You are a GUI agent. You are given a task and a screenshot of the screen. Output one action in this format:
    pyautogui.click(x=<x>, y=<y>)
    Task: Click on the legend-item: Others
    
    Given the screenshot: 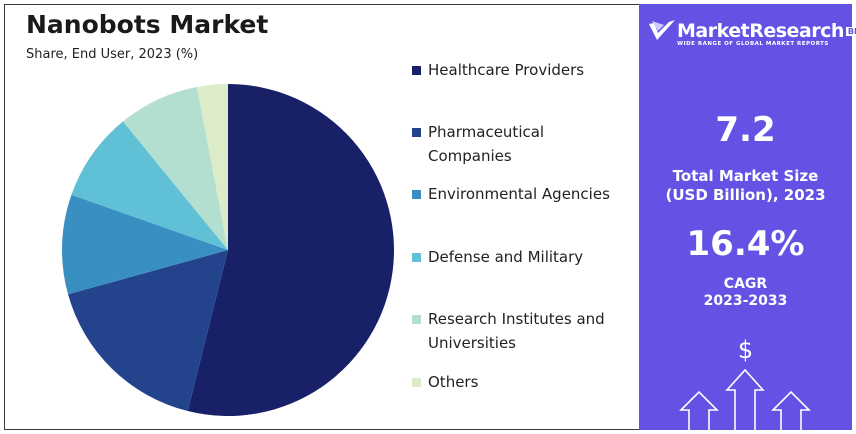 What is the action you would take?
    pyautogui.click(x=445, y=382)
    